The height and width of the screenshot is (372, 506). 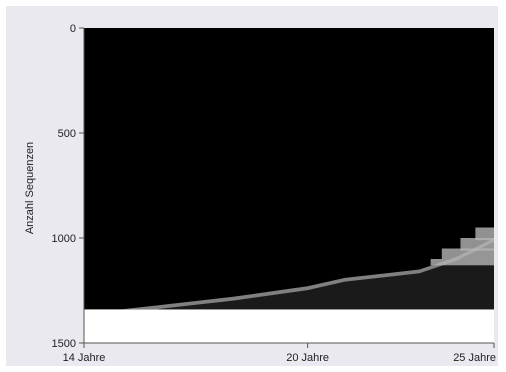 I want to click on y-tick-label: 500, so click(x=67, y=134).